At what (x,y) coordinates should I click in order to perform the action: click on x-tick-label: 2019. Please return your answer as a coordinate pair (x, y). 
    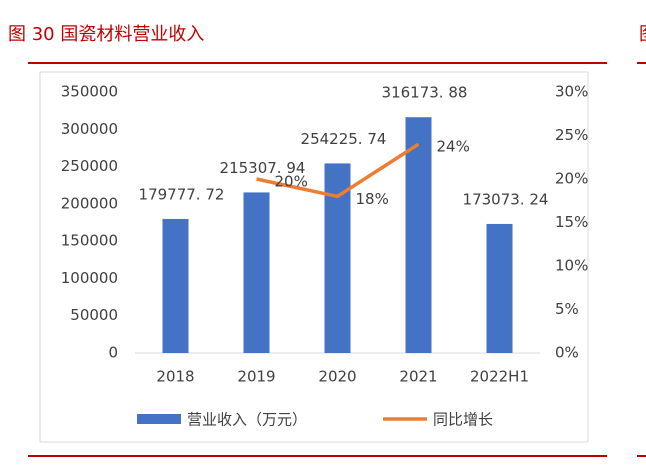
    Looking at the image, I should click on (256, 377).